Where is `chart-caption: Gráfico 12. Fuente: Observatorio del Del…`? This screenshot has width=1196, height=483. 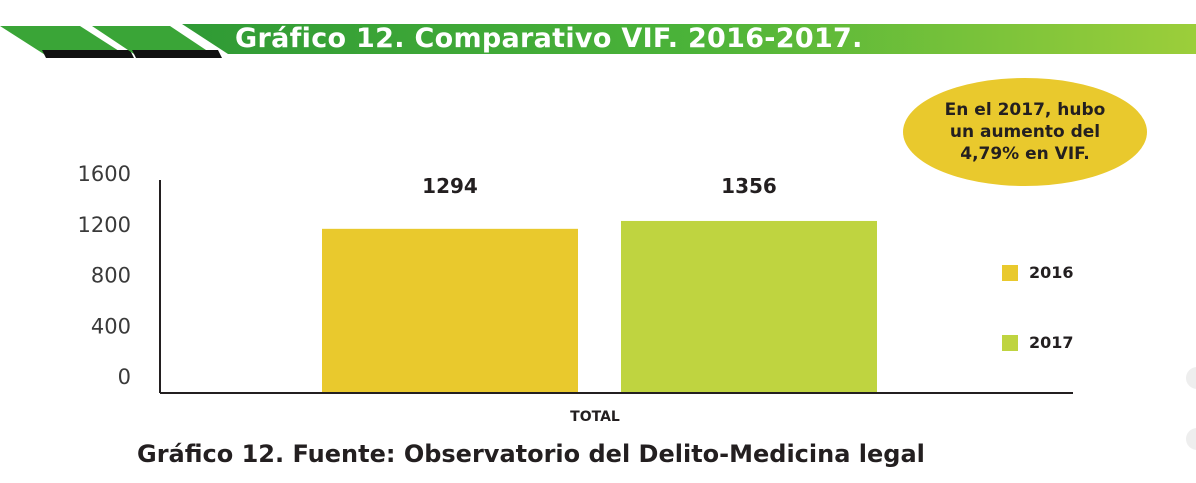 chart-caption: Gráfico 12. Fuente: Observatorio del Del… is located at coordinates (531, 454).